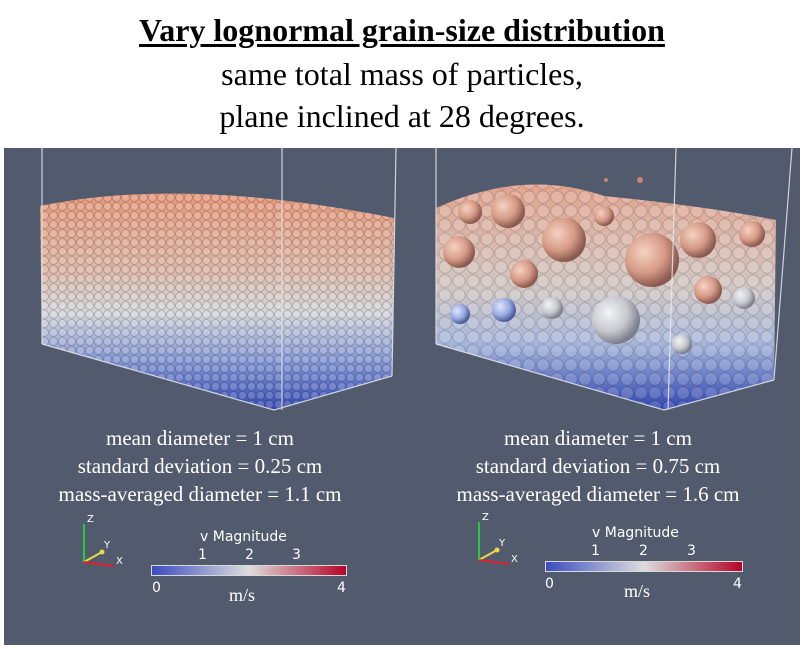  I want to click on left-colorbar-title: v Magnitude, so click(243, 537).